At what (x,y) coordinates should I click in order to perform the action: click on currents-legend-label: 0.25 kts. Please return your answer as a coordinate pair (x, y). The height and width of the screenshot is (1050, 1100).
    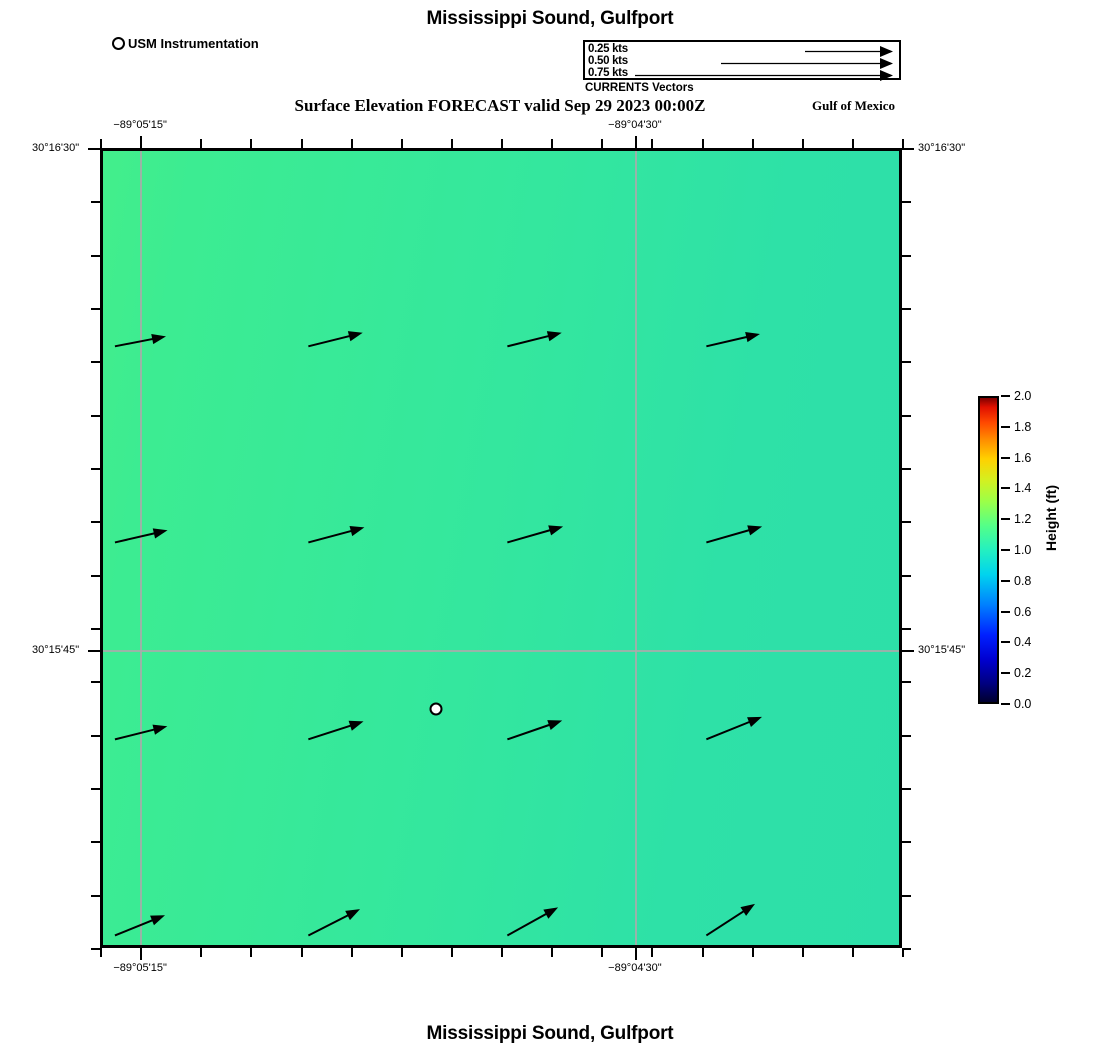
    Looking at the image, I should click on (608, 49).